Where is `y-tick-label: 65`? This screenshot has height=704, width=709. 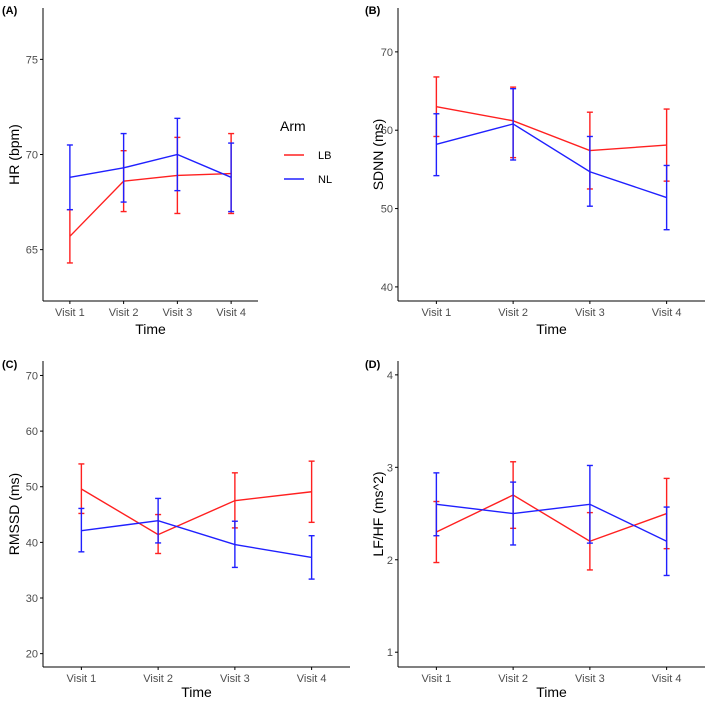 y-tick-label: 65 is located at coordinates (32, 251).